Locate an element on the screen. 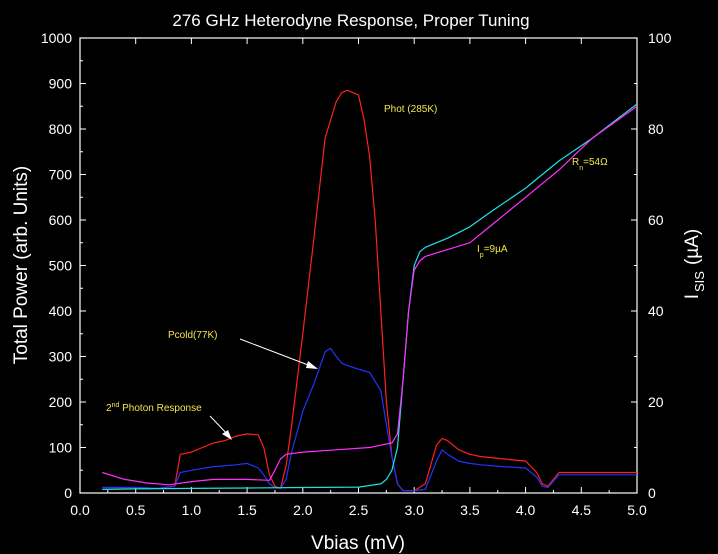  x-tick-label: 4.5 is located at coordinates (582, 510).